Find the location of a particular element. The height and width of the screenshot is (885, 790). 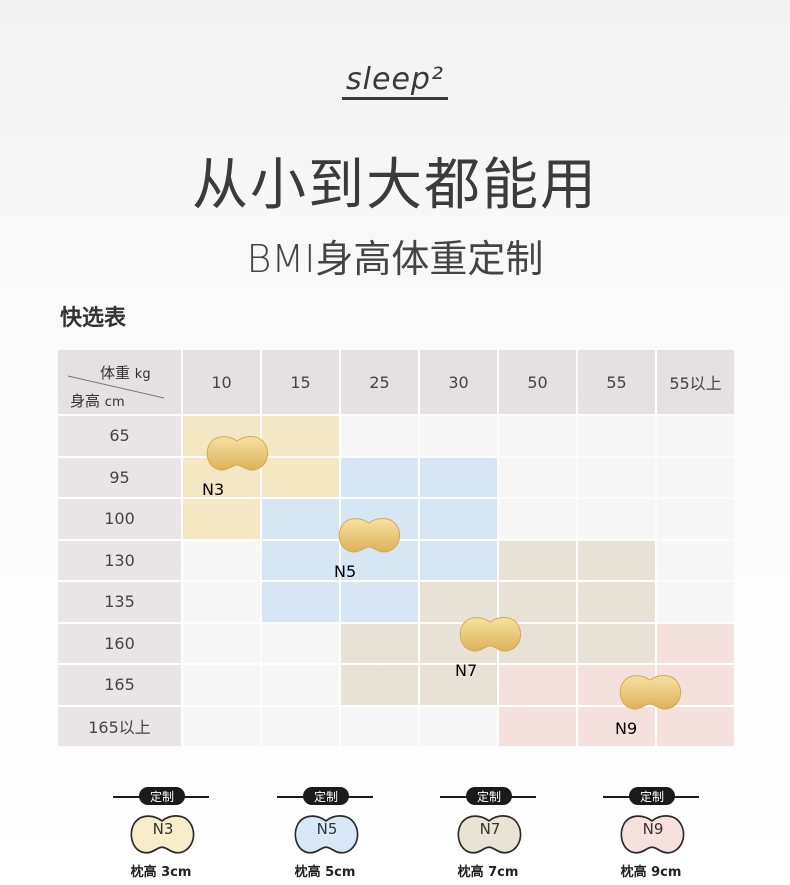

badge-label: N7 is located at coordinates (466, 670).